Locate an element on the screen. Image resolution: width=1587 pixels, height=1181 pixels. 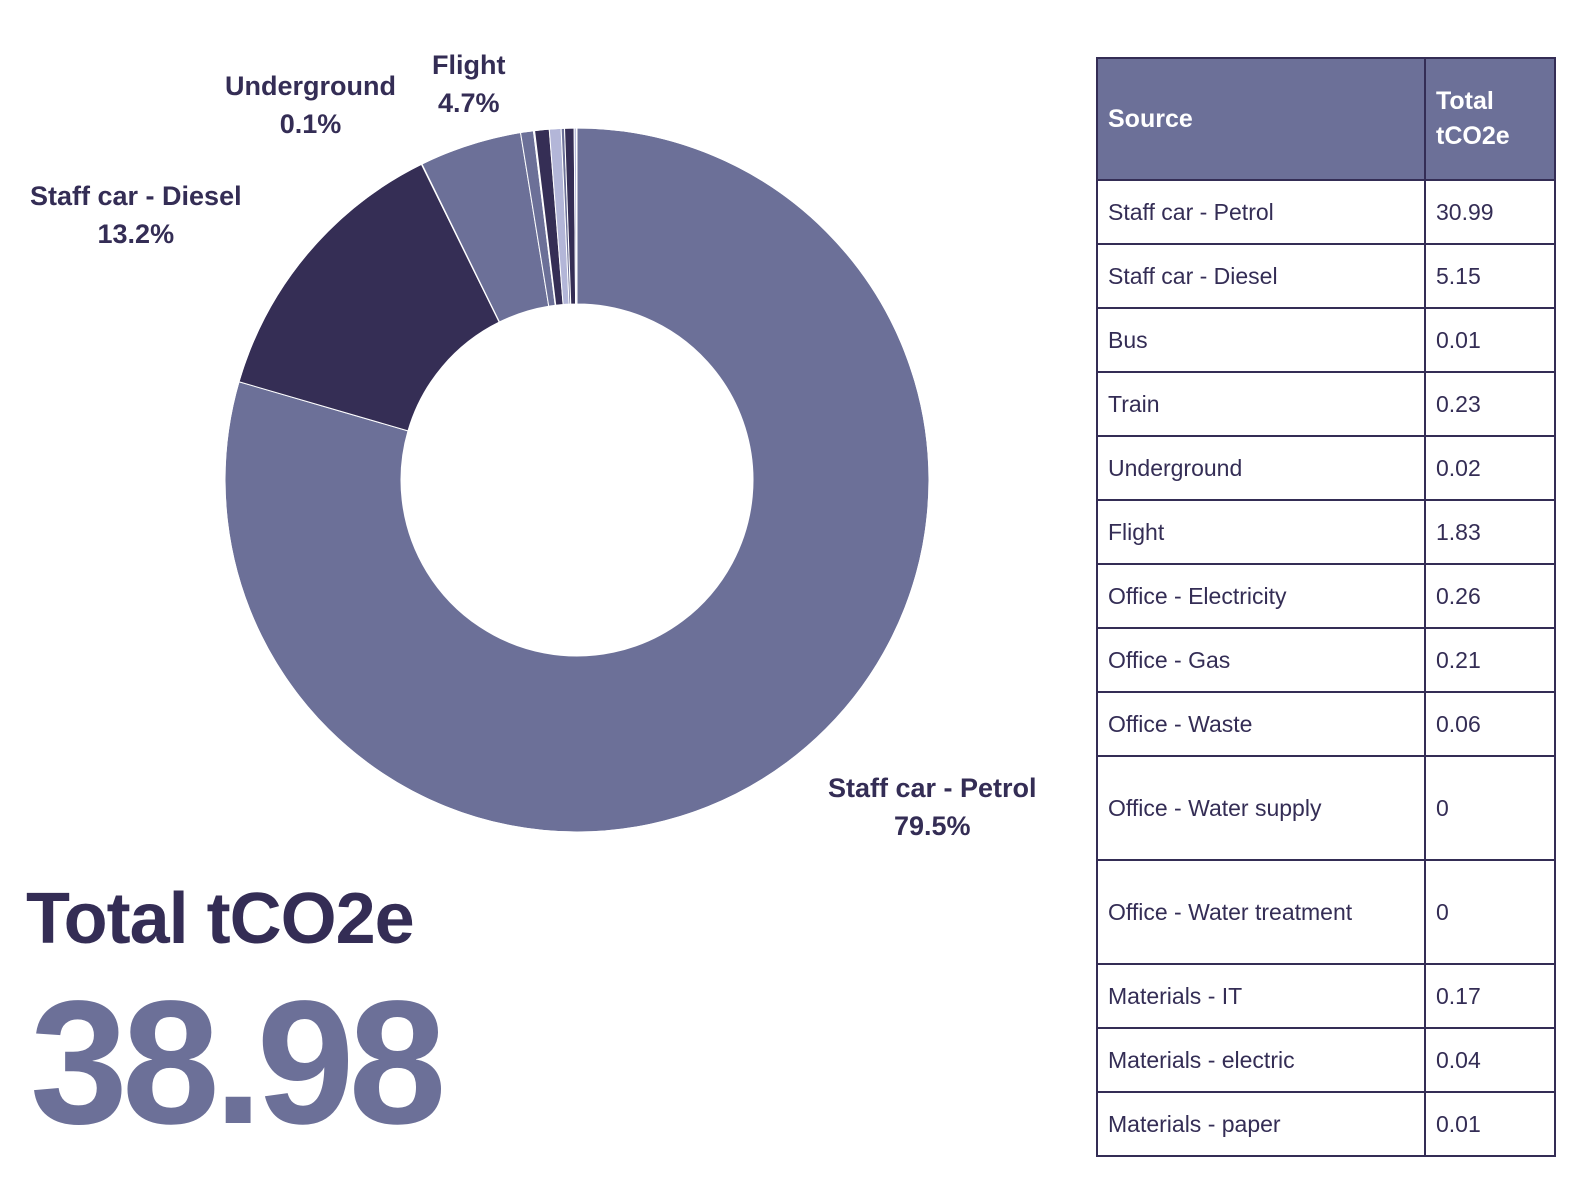
table-row: Office - Waste 0.06 is located at coordinates (1326, 724).